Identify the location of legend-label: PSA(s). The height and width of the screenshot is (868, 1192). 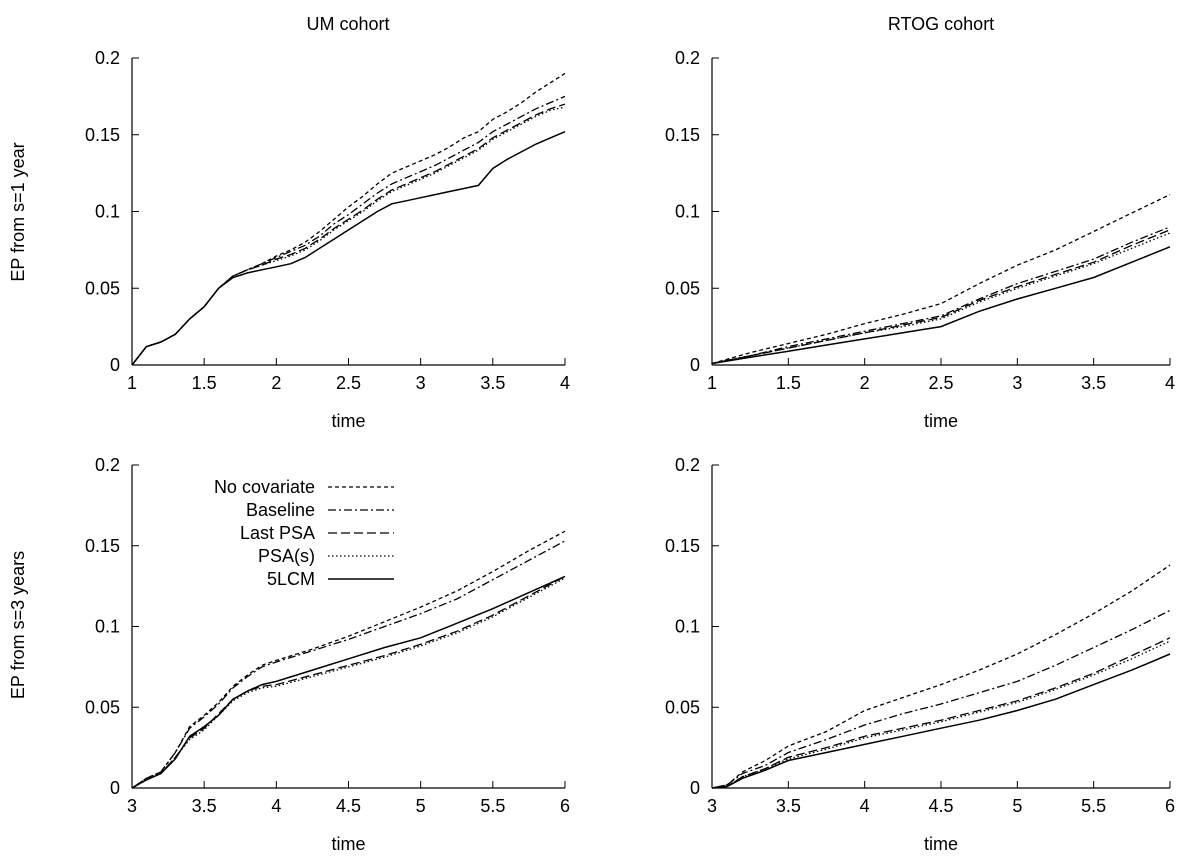
(286, 556).